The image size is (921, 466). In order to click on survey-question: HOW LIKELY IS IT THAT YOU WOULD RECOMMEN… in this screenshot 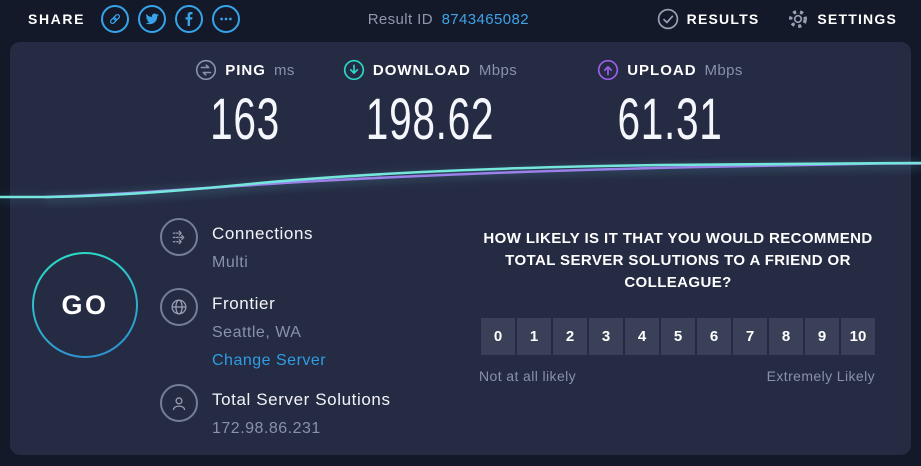, I will do `click(678, 260)`.